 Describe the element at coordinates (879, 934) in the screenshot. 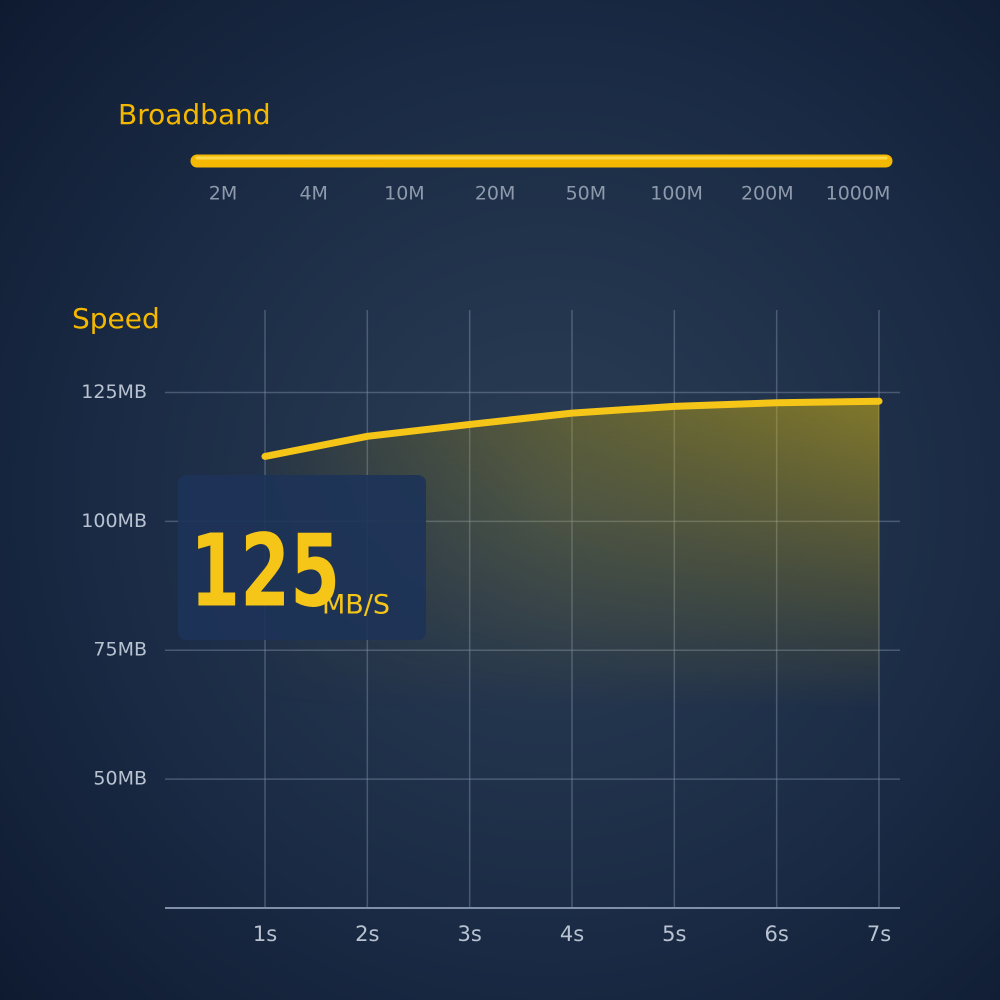

I see `x-tick-label: 7s` at that location.